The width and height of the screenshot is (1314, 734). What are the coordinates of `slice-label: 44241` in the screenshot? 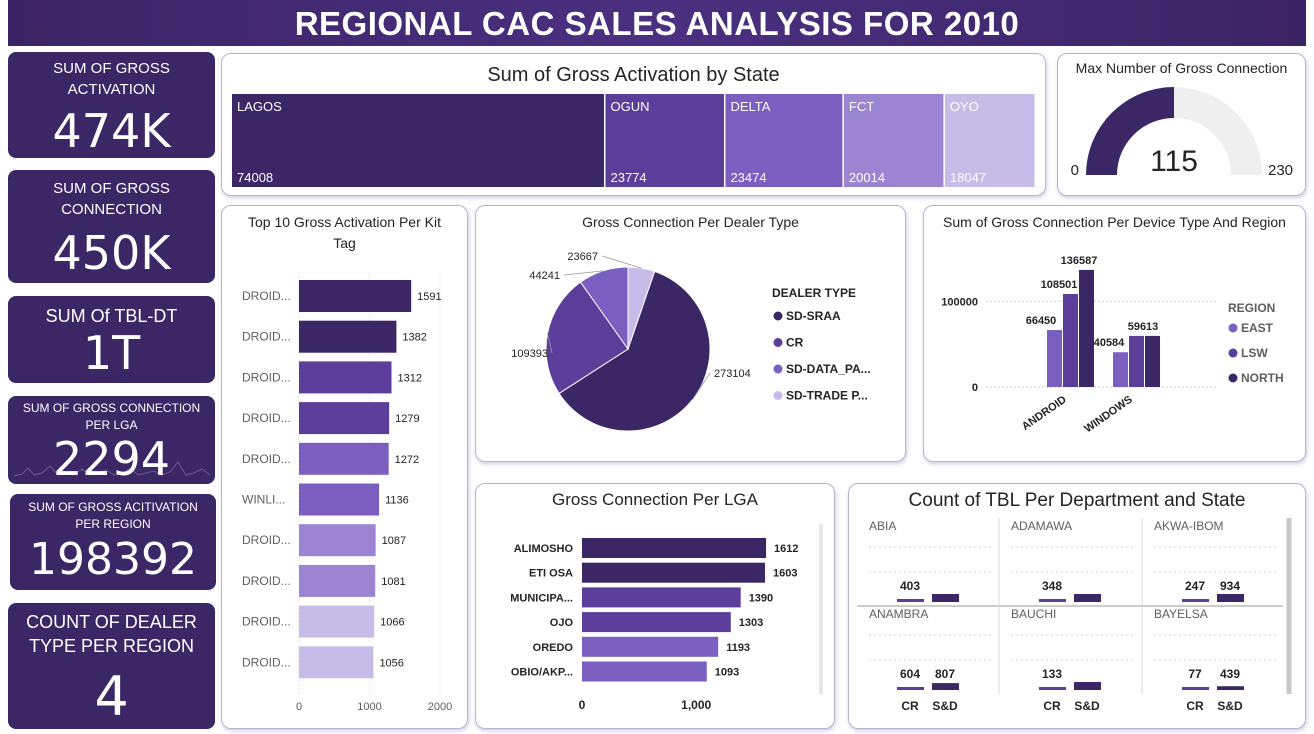 It's located at (544, 276).